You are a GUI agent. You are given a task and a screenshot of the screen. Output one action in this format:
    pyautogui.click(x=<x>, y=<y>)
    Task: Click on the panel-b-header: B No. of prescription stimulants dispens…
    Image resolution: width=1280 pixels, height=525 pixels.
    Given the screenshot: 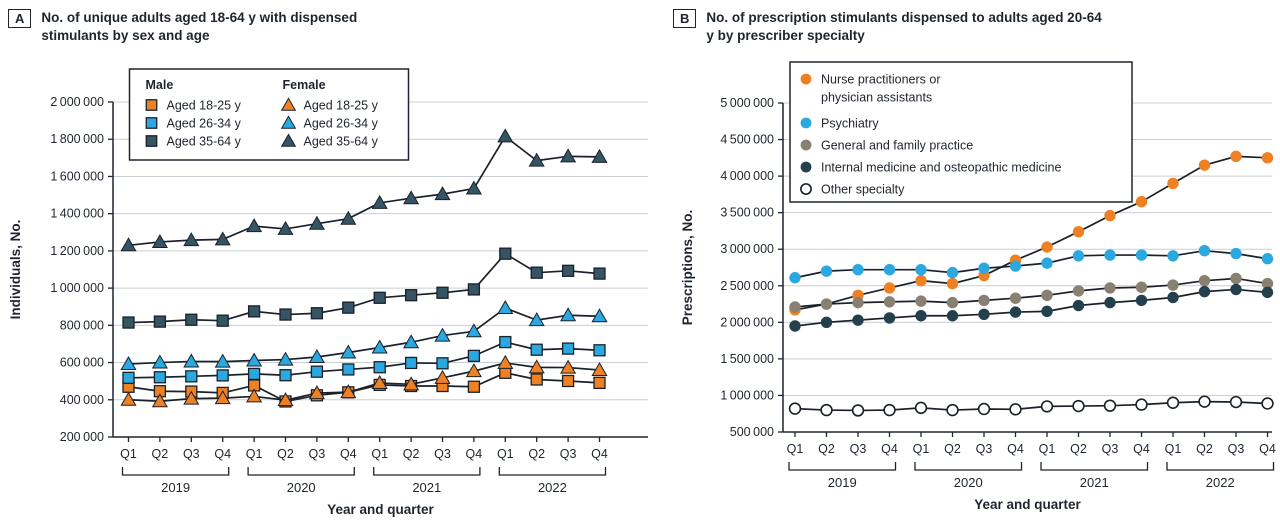 What is the action you would take?
    pyautogui.click(x=888, y=27)
    